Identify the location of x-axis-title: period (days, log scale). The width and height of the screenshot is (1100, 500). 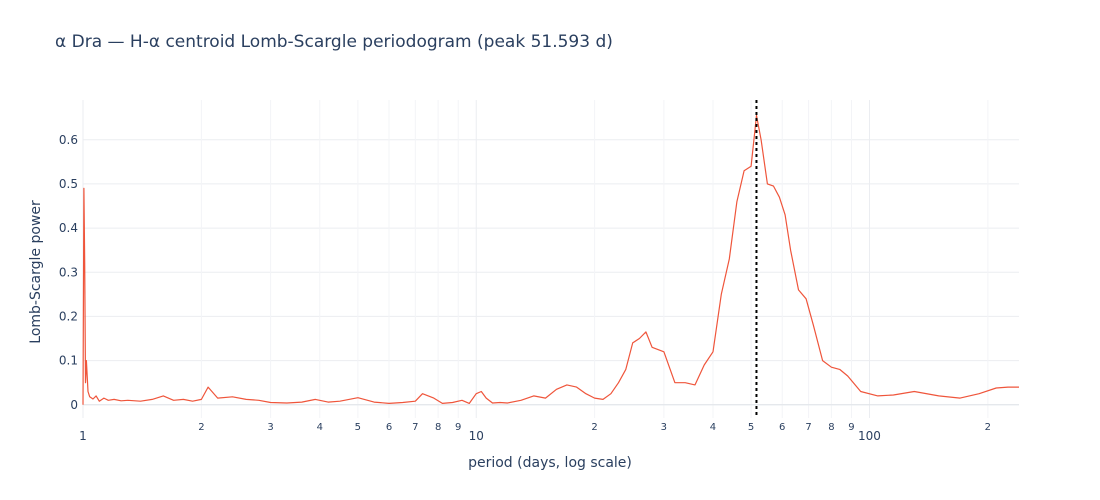
(550, 463).